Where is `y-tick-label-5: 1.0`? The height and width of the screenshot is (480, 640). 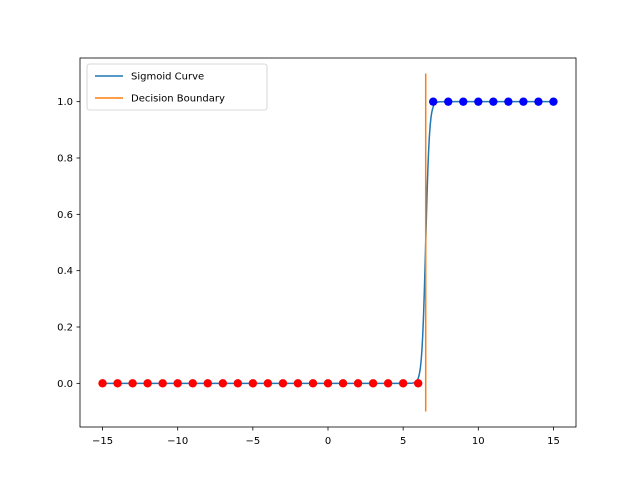
y-tick-label-5: 1.0 is located at coordinates (65, 102).